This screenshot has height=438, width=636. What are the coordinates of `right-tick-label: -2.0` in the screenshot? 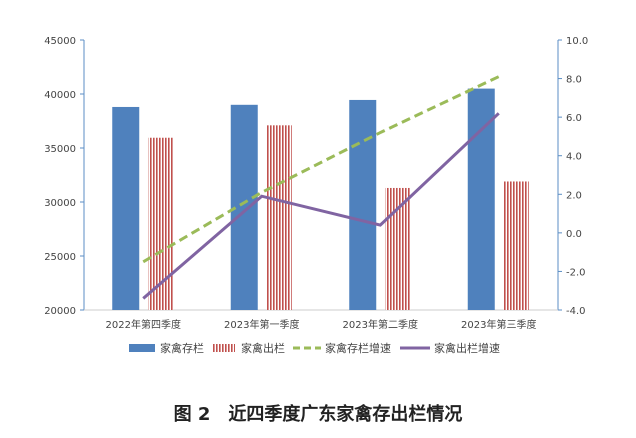 It's located at (576, 272).